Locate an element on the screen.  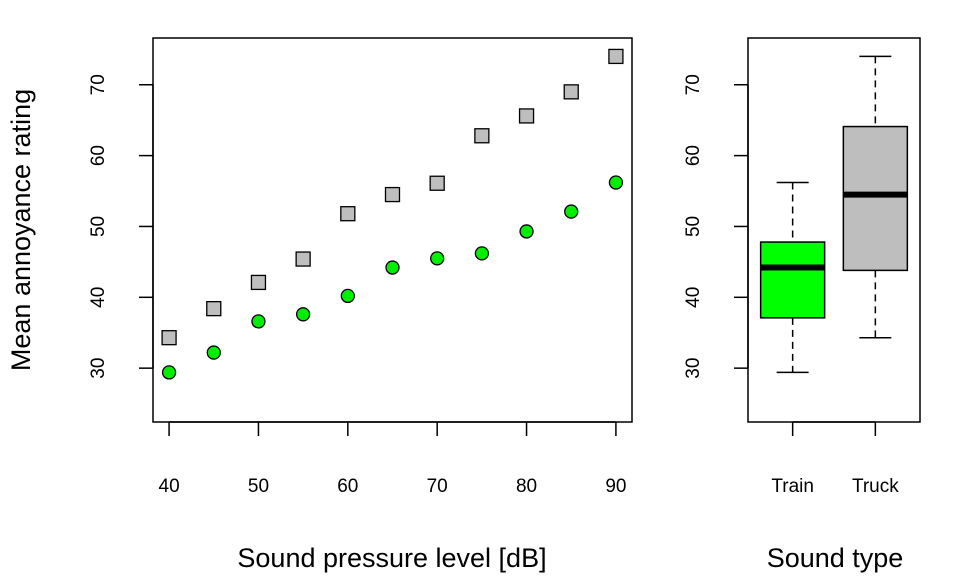
y-tick-label: 50 is located at coordinates (98, 226).